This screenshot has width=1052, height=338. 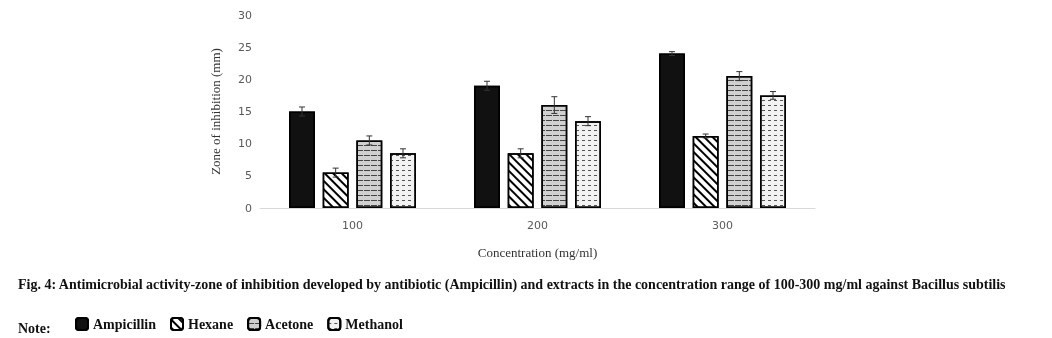 What do you see at coordinates (289, 324) in the screenshot?
I see `legend-label: Acetone` at bounding box center [289, 324].